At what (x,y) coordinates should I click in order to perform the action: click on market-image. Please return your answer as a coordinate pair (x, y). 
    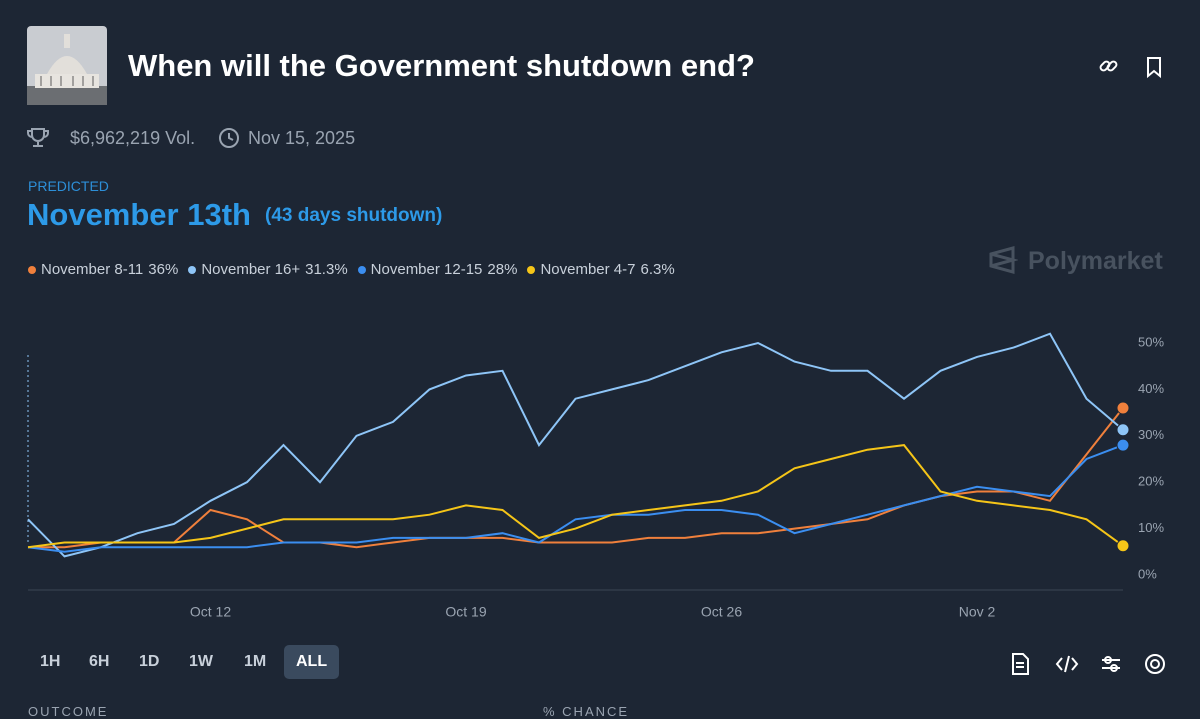
    Looking at the image, I should click on (67, 65).